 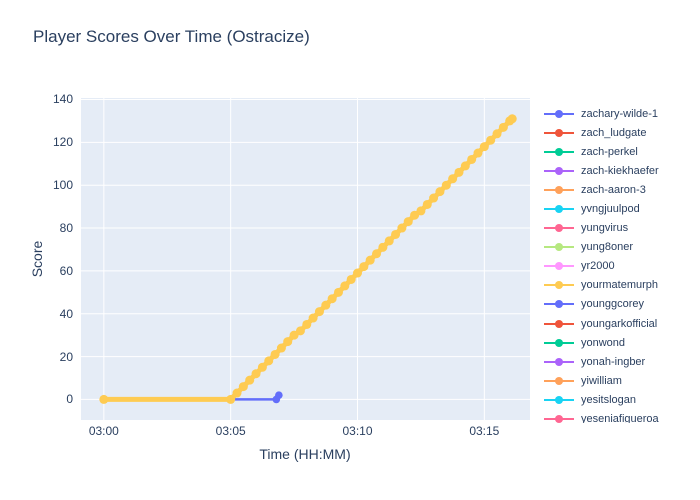 I want to click on y-tick-label: 100, so click(x=62, y=185).